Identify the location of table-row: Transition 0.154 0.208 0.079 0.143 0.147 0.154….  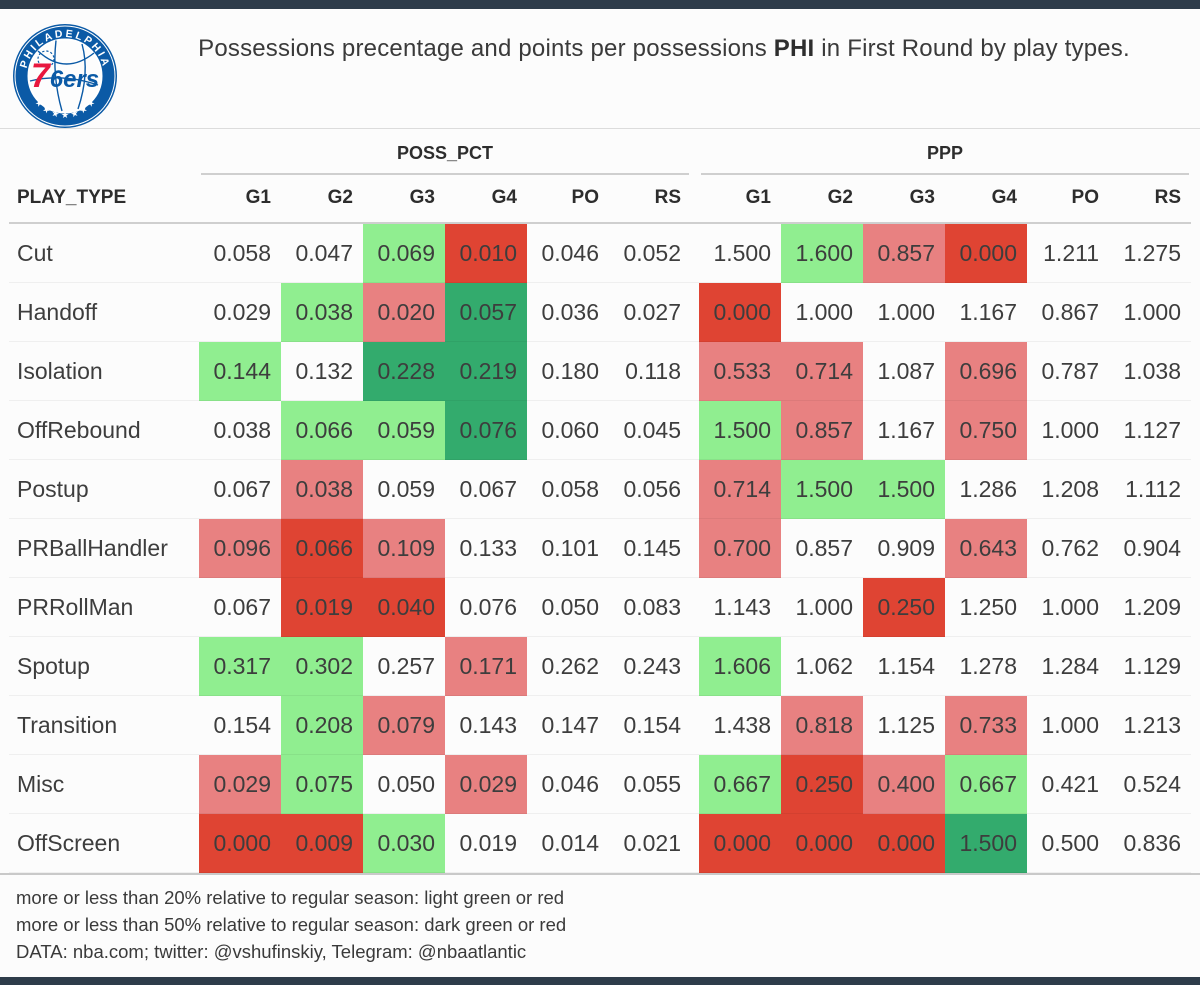
(600, 725).